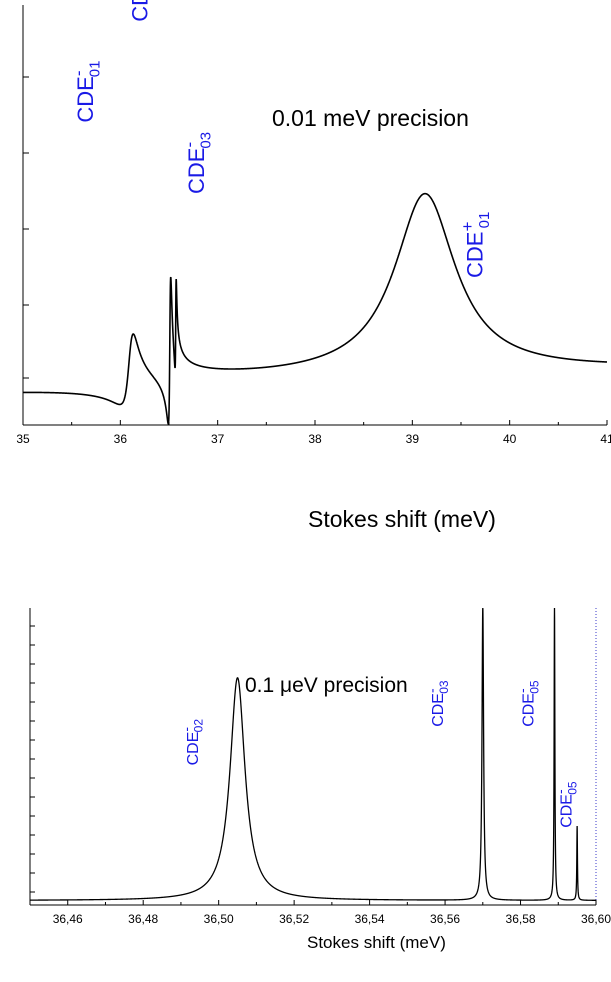 Image resolution: width=611 pixels, height=982 pixels. I want to click on x-tick-label: 36,56, so click(445, 919).